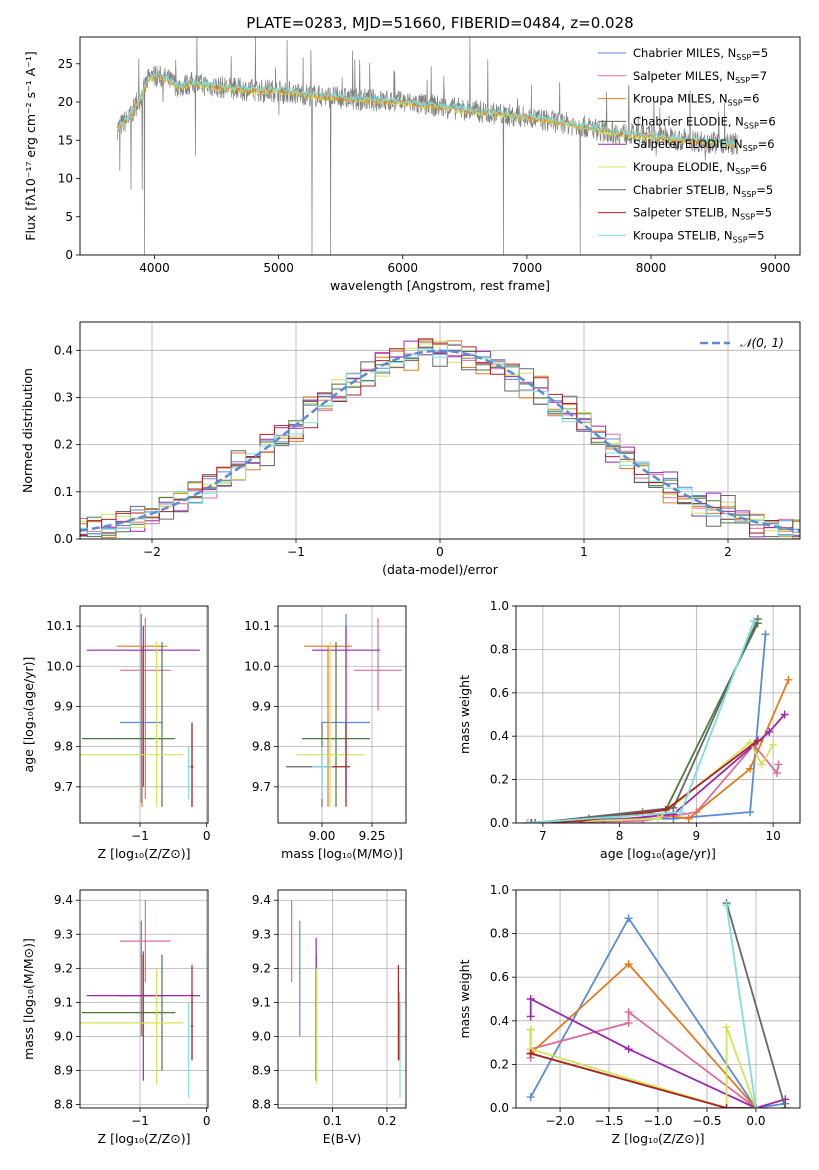 The width and height of the screenshot is (819, 1170). What do you see at coordinates (154, 268) in the screenshot?
I see `x-tick-label: 4000` at bounding box center [154, 268].